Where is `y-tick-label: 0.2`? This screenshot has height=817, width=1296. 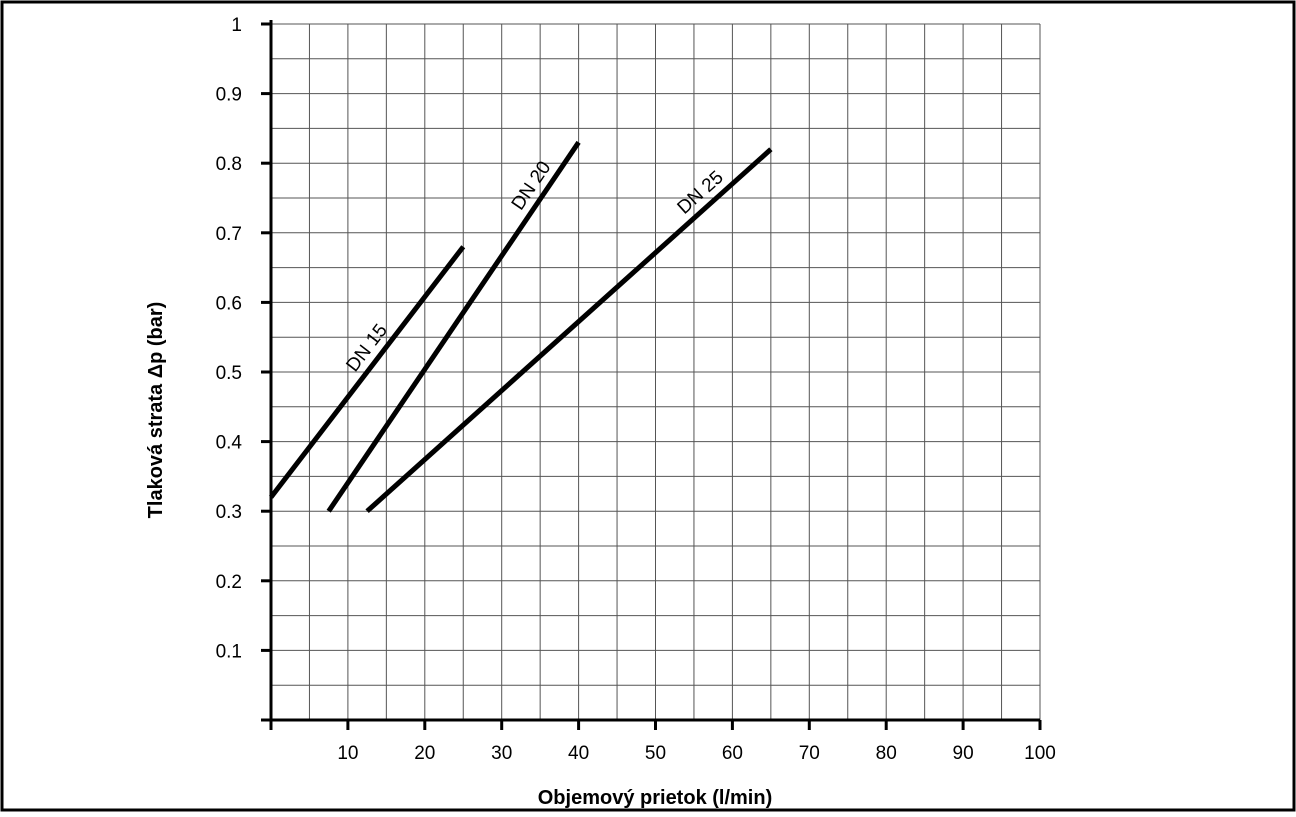 y-tick-label: 0.2 is located at coordinates (229, 582).